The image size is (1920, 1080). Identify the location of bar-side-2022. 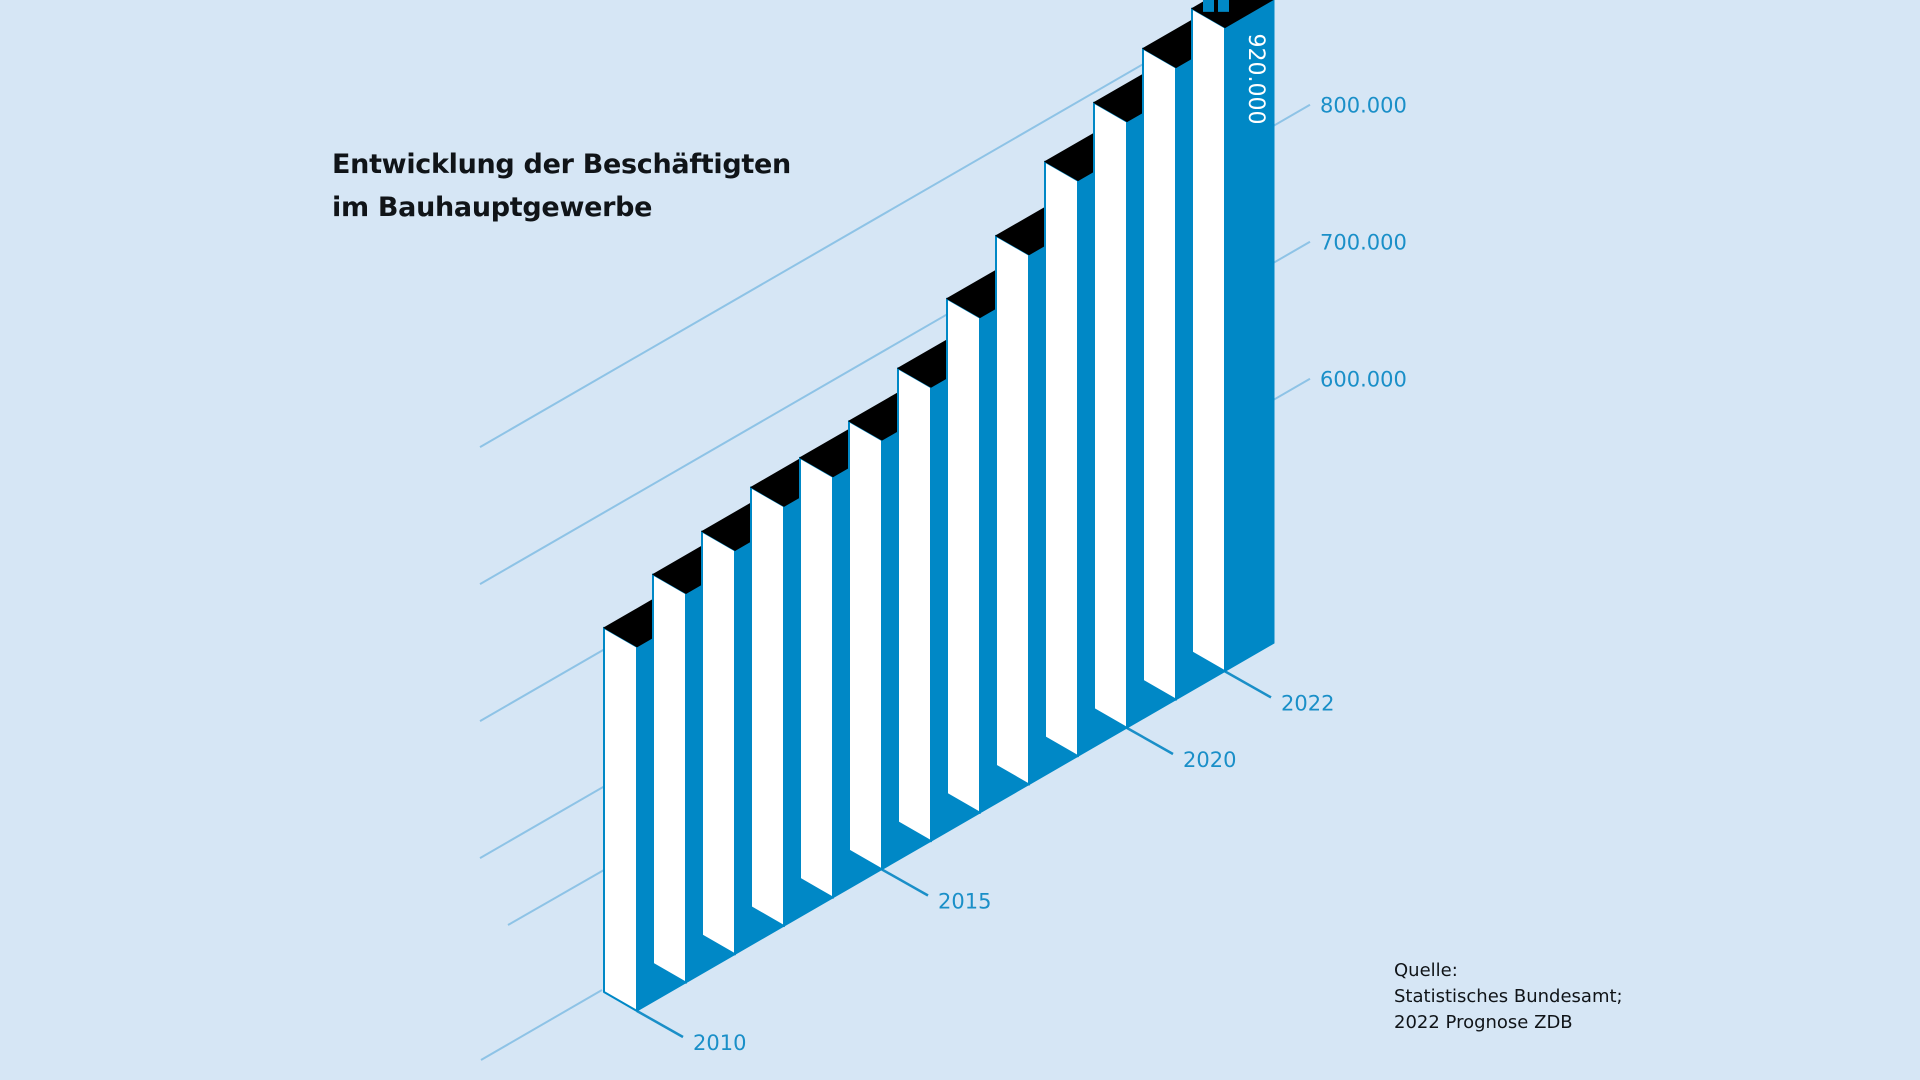
(1208, 340).